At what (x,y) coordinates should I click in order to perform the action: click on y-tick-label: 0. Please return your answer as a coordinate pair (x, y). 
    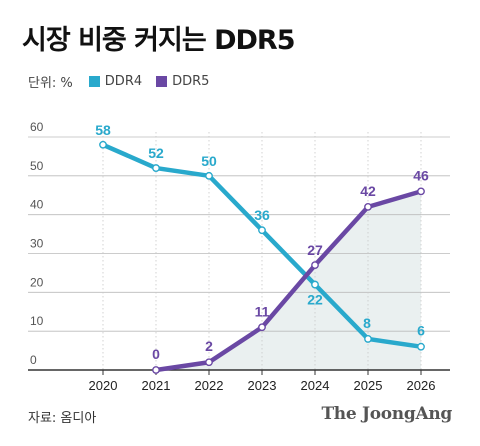
    Looking at the image, I should click on (33, 360).